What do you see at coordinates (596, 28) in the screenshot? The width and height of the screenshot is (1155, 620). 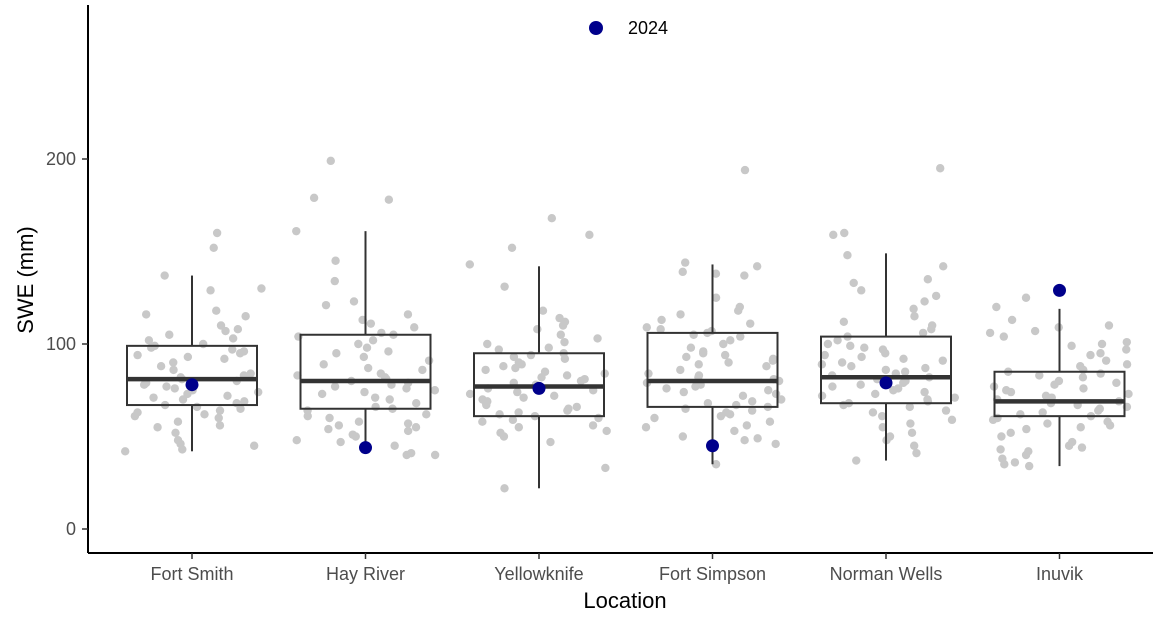 I see `legend-marker` at bounding box center [596, 28].